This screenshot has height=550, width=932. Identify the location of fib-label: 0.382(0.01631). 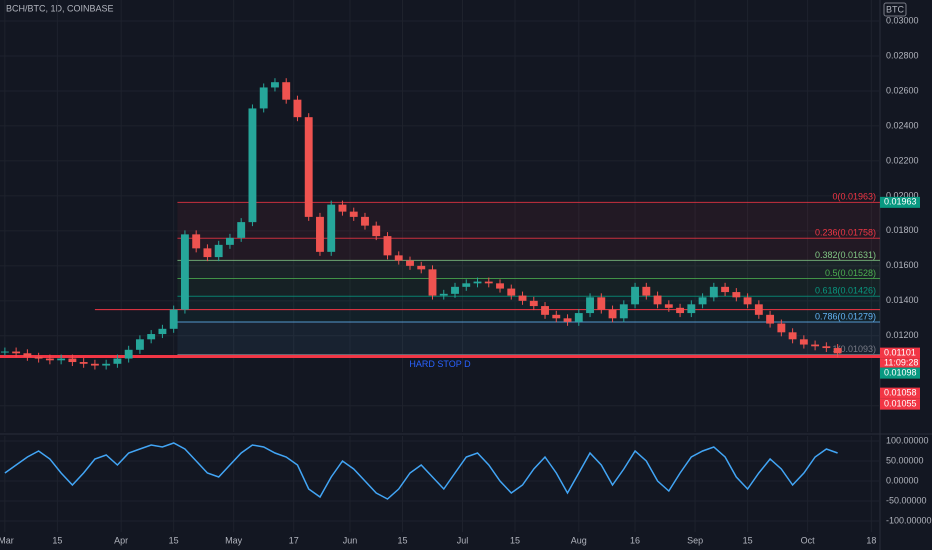
(845, 255).